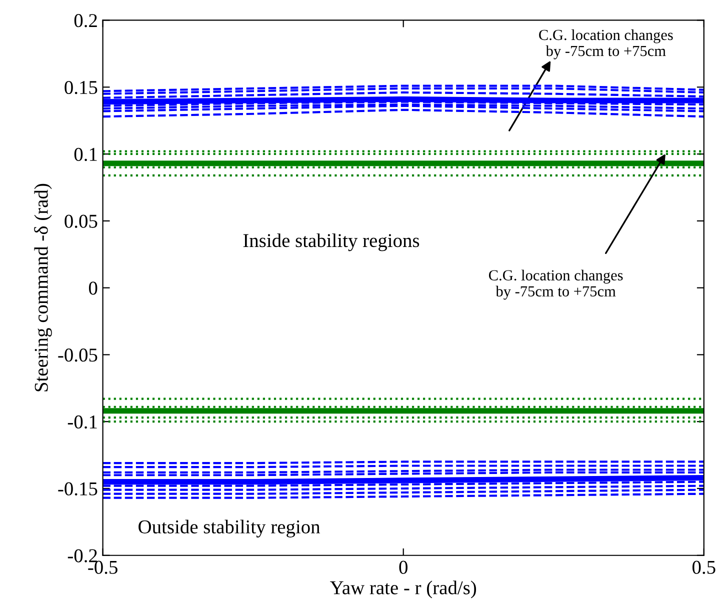  Describe the element at coordinates (43, 288) in the screenshot. I see `y-axis-title: Steering command -δ (rad)` at that location.